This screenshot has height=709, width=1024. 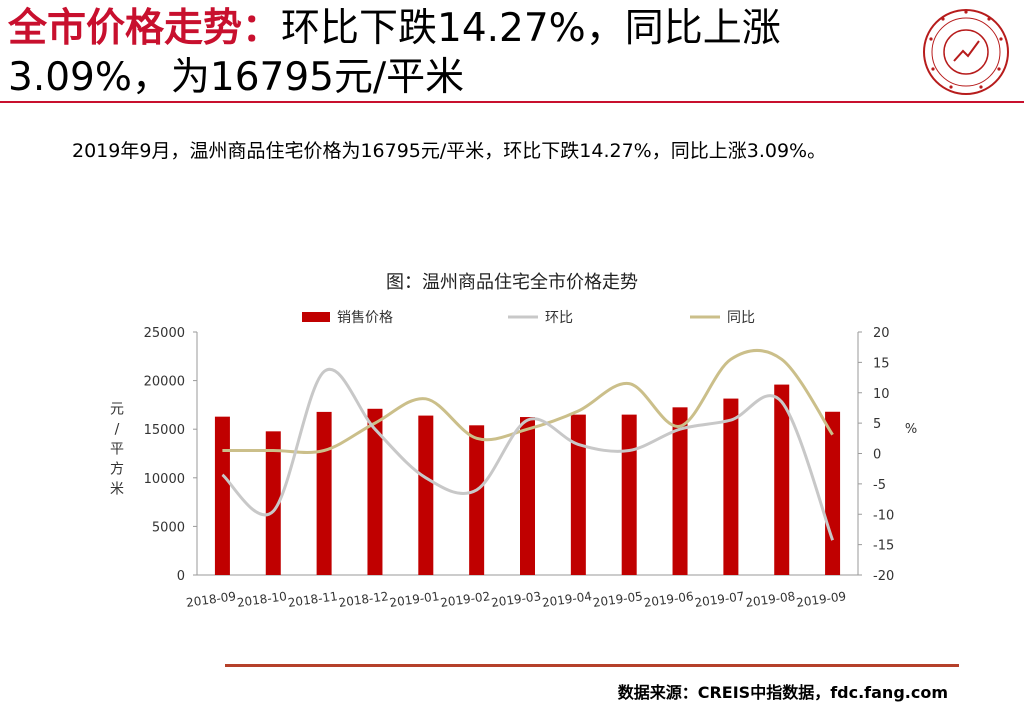 What do you see at coordinates (117, 430) in the screenshot?
I see `left-axis-label-char: /` at bounding box center [117, 430].